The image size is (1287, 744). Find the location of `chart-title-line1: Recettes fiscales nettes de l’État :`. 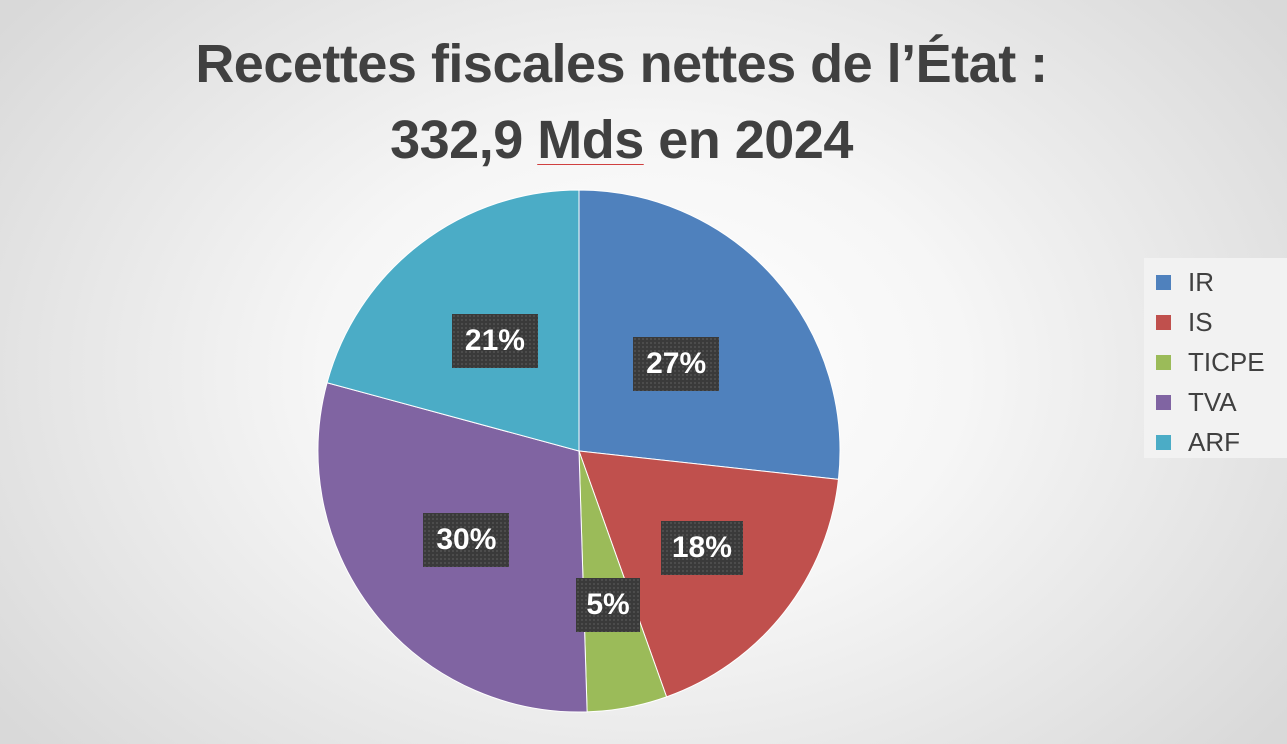

chart-title-line1: Recettes fiscales nettes de l’État : is located at coordinates (621, 64).